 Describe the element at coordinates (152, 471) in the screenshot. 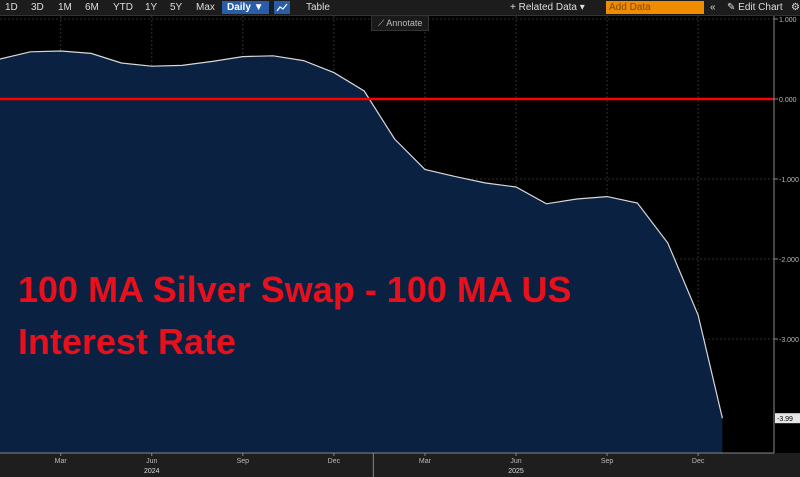

I see `year-label: 2024` at that location.